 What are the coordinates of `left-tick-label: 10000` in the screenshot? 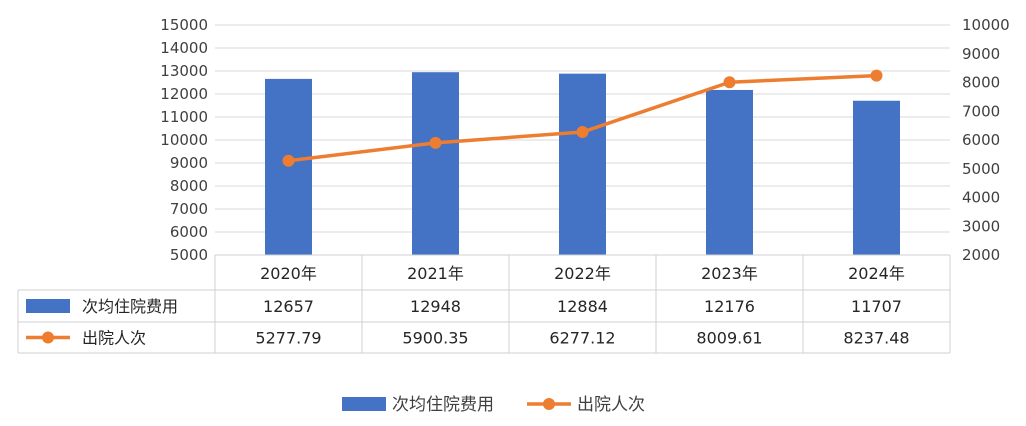 It's located at (184, 140).